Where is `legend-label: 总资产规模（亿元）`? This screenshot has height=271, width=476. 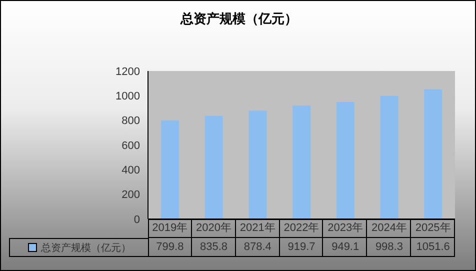
legend-label: 总资产规模（亿元） is located at coordinates (86, 248).